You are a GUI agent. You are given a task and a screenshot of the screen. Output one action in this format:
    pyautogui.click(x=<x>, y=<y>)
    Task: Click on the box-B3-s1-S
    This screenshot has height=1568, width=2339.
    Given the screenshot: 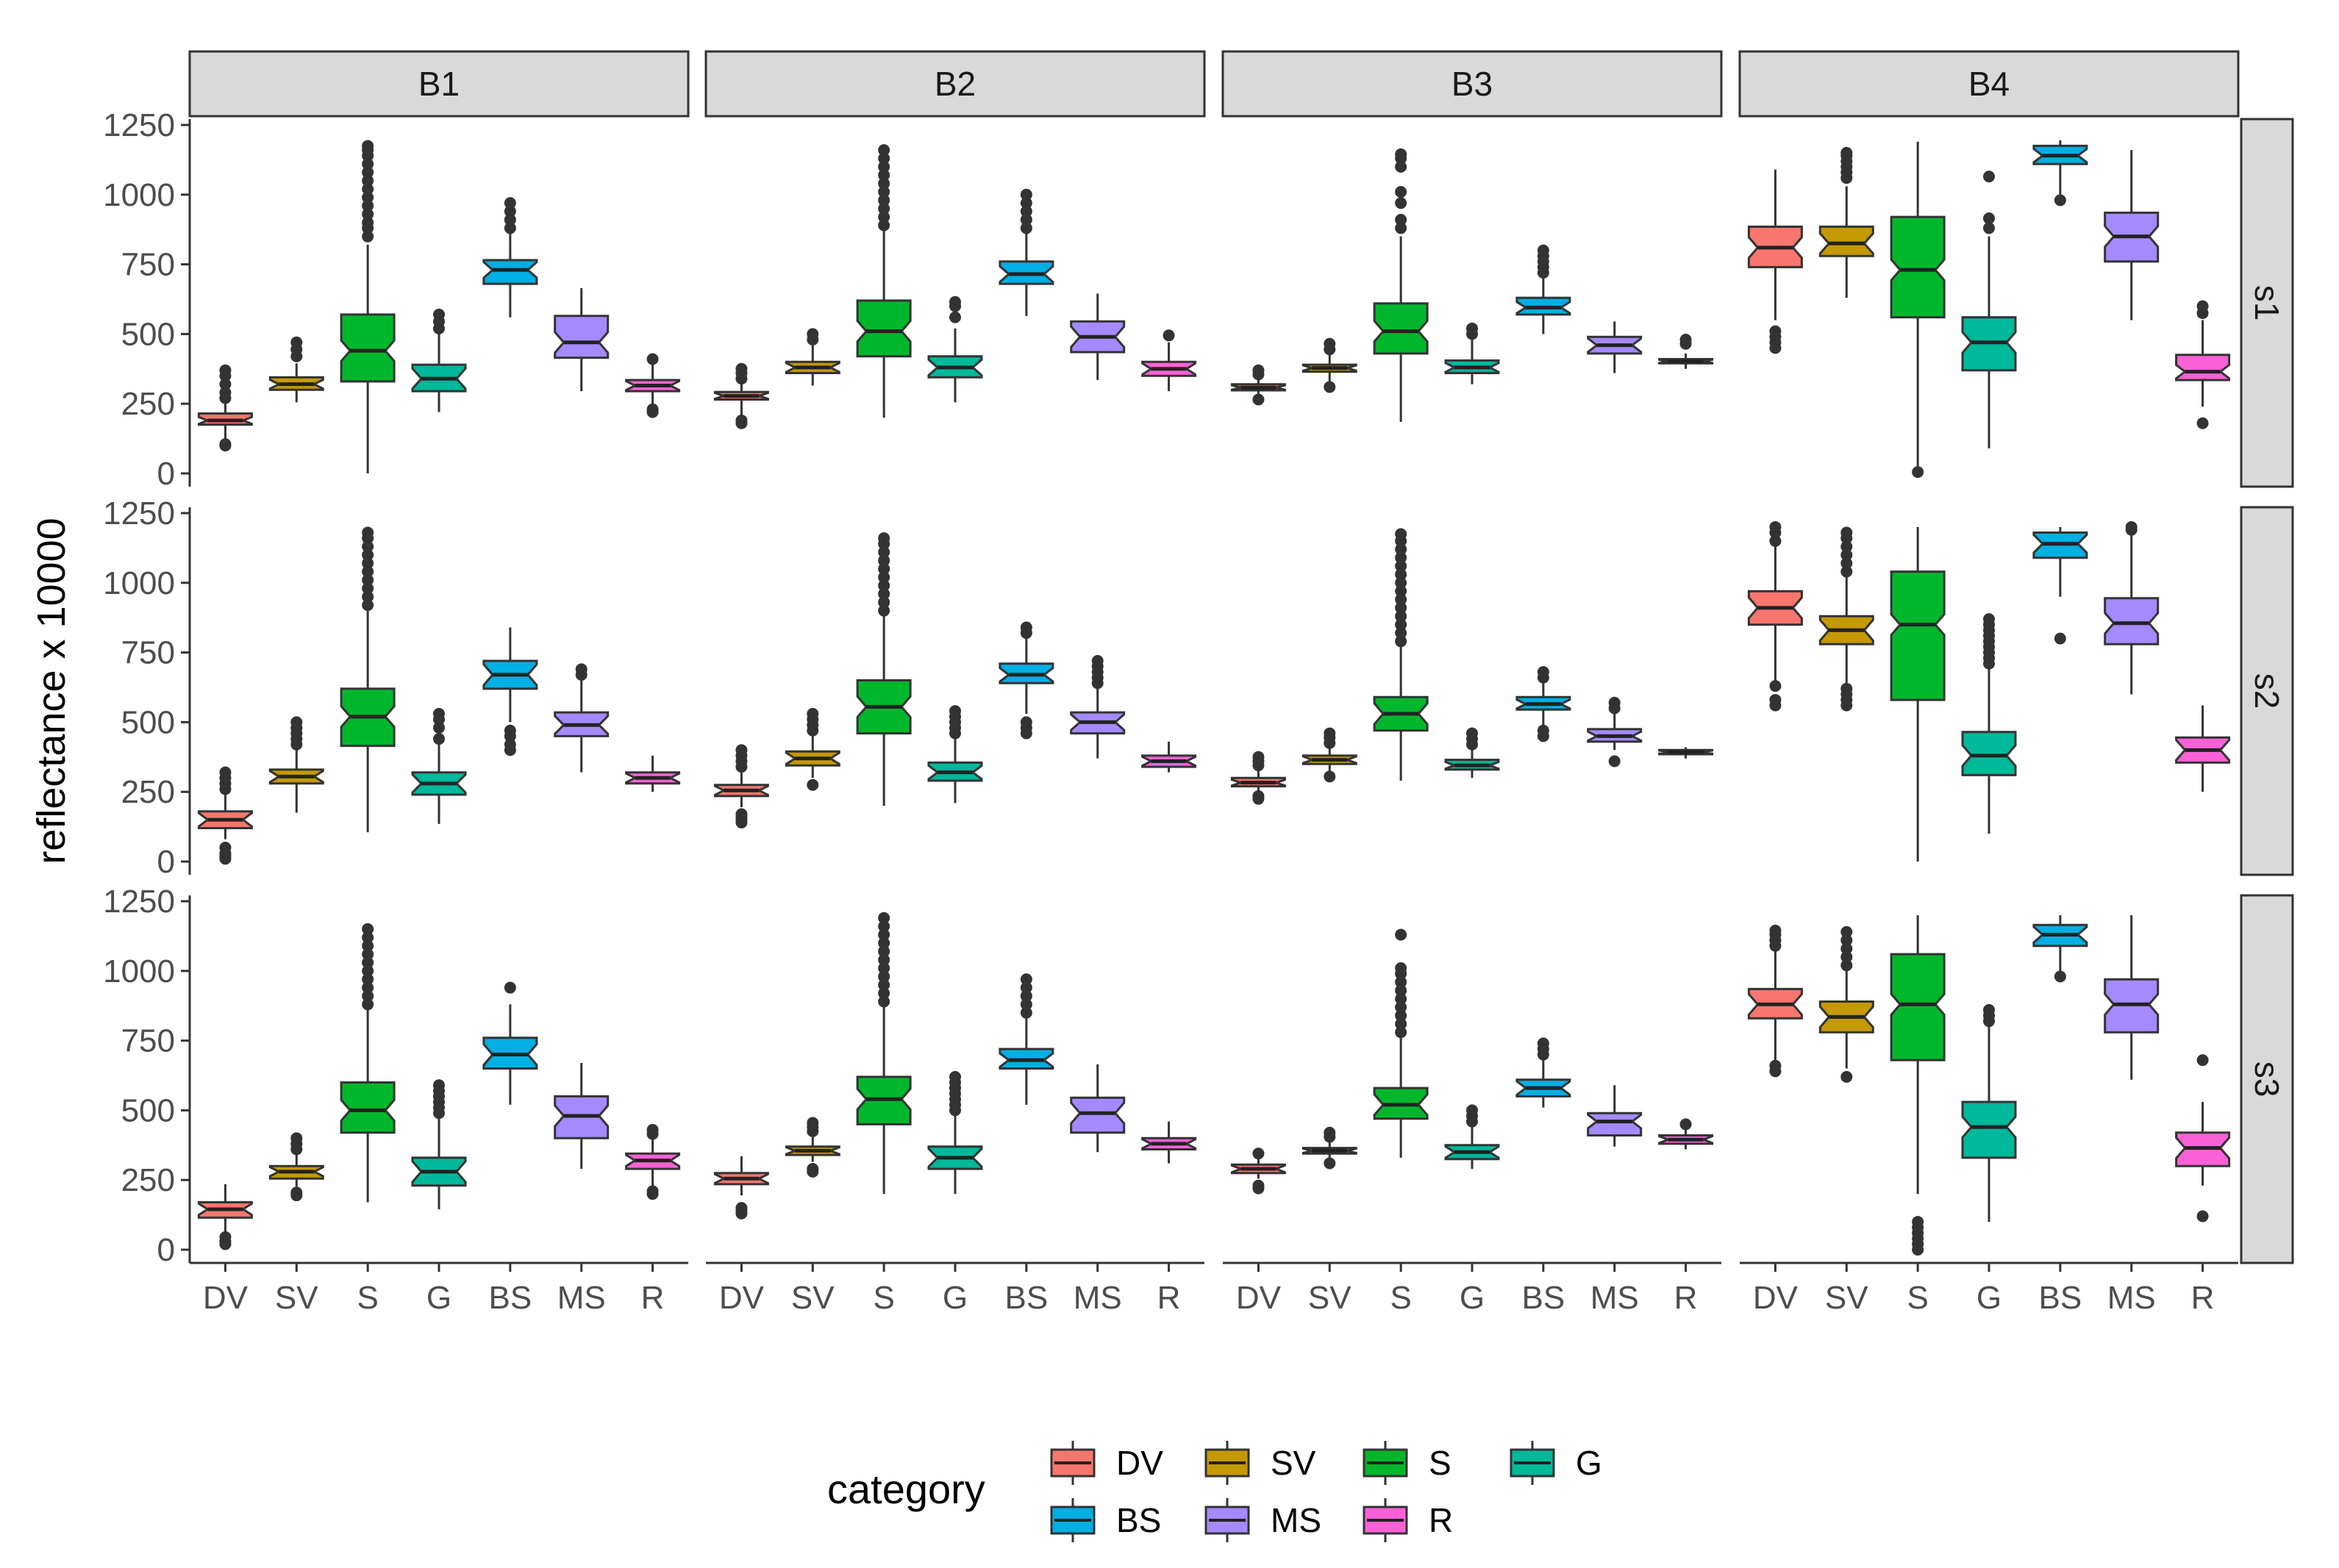 What is the action you would take?
    pyautogui.click(x=1401, y=328)
    